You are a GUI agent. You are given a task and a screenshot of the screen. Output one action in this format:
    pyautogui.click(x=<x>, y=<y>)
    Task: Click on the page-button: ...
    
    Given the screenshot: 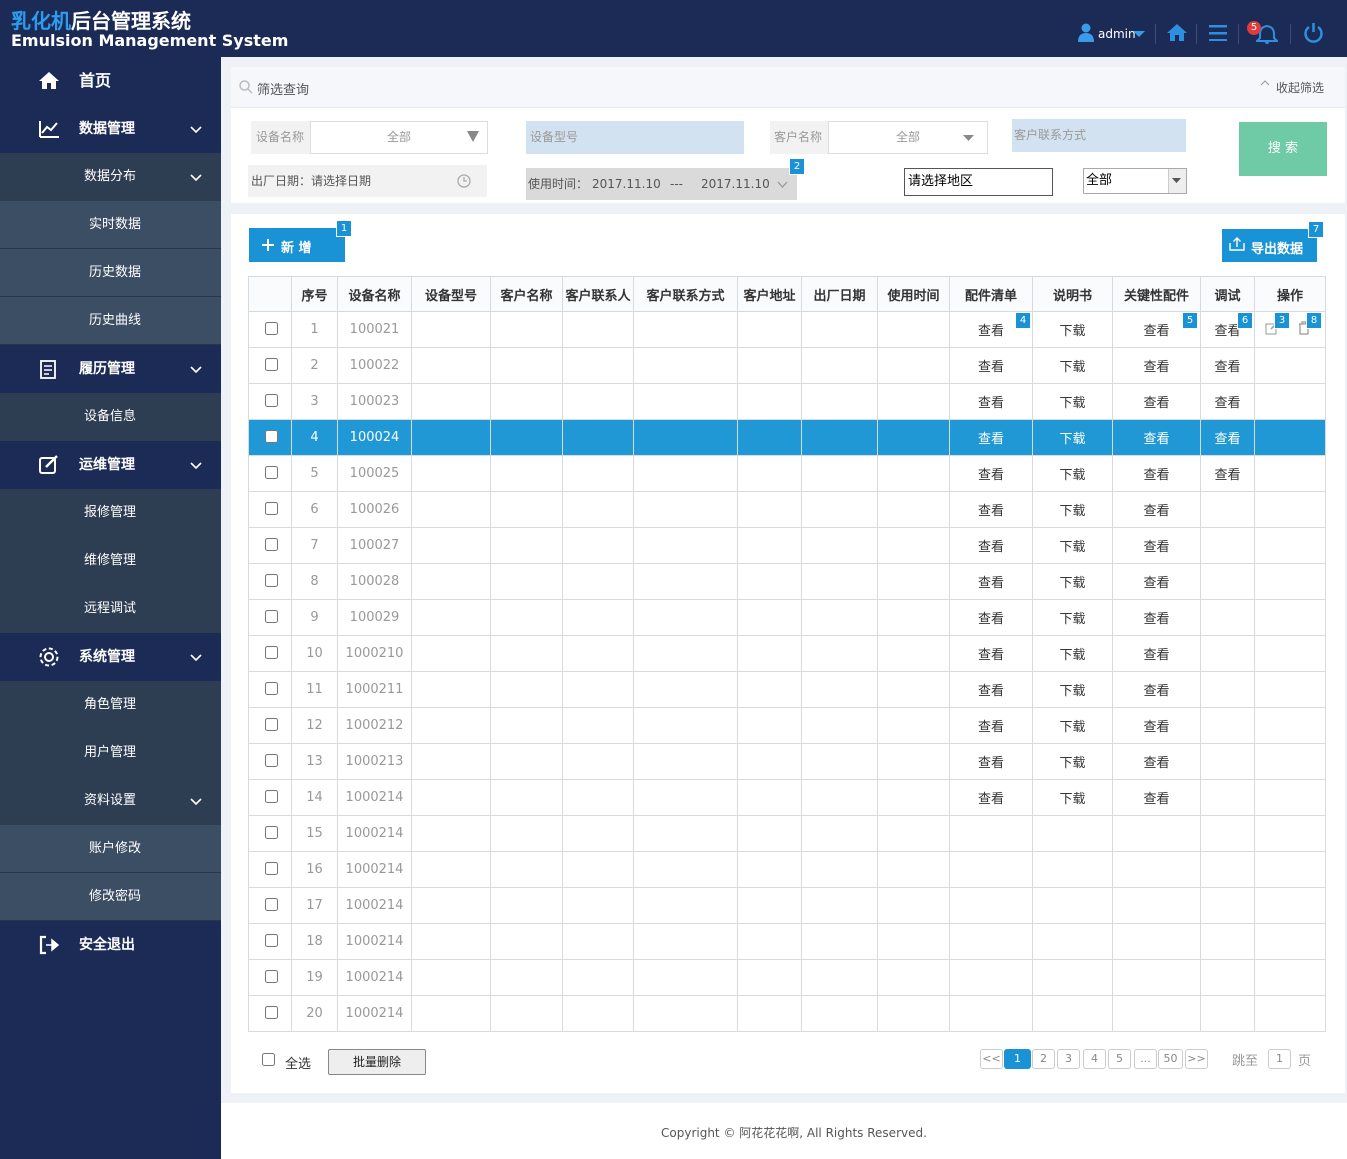 What is the action you would take?
    pyautogui.click(x=1145, y=1059)
    